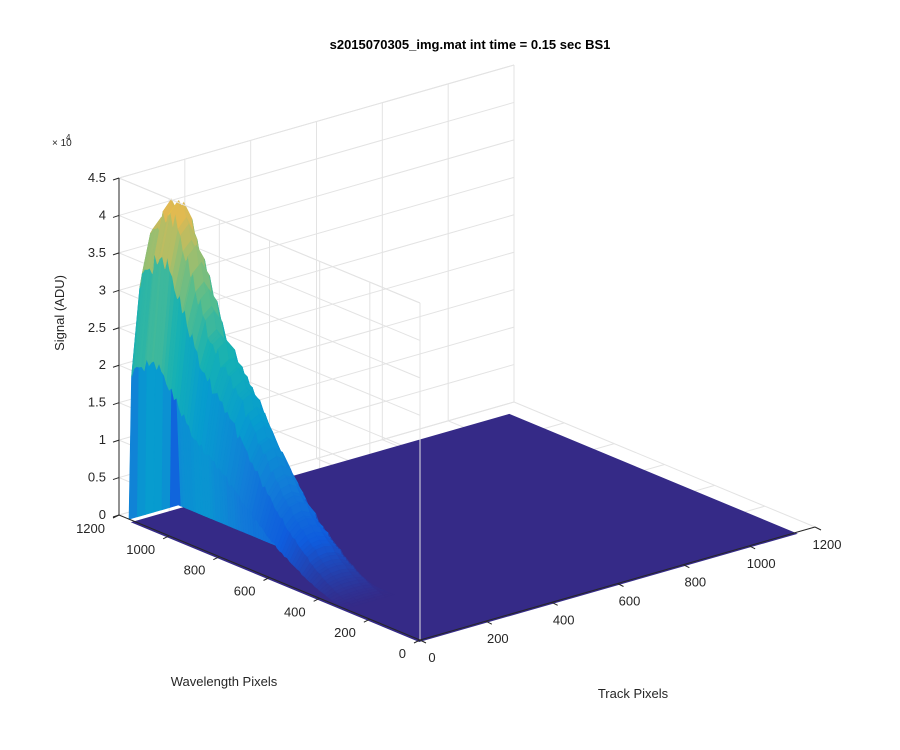 The image size is (900, 750). I want to click on x-tick-label: 800, so click(695, 582).